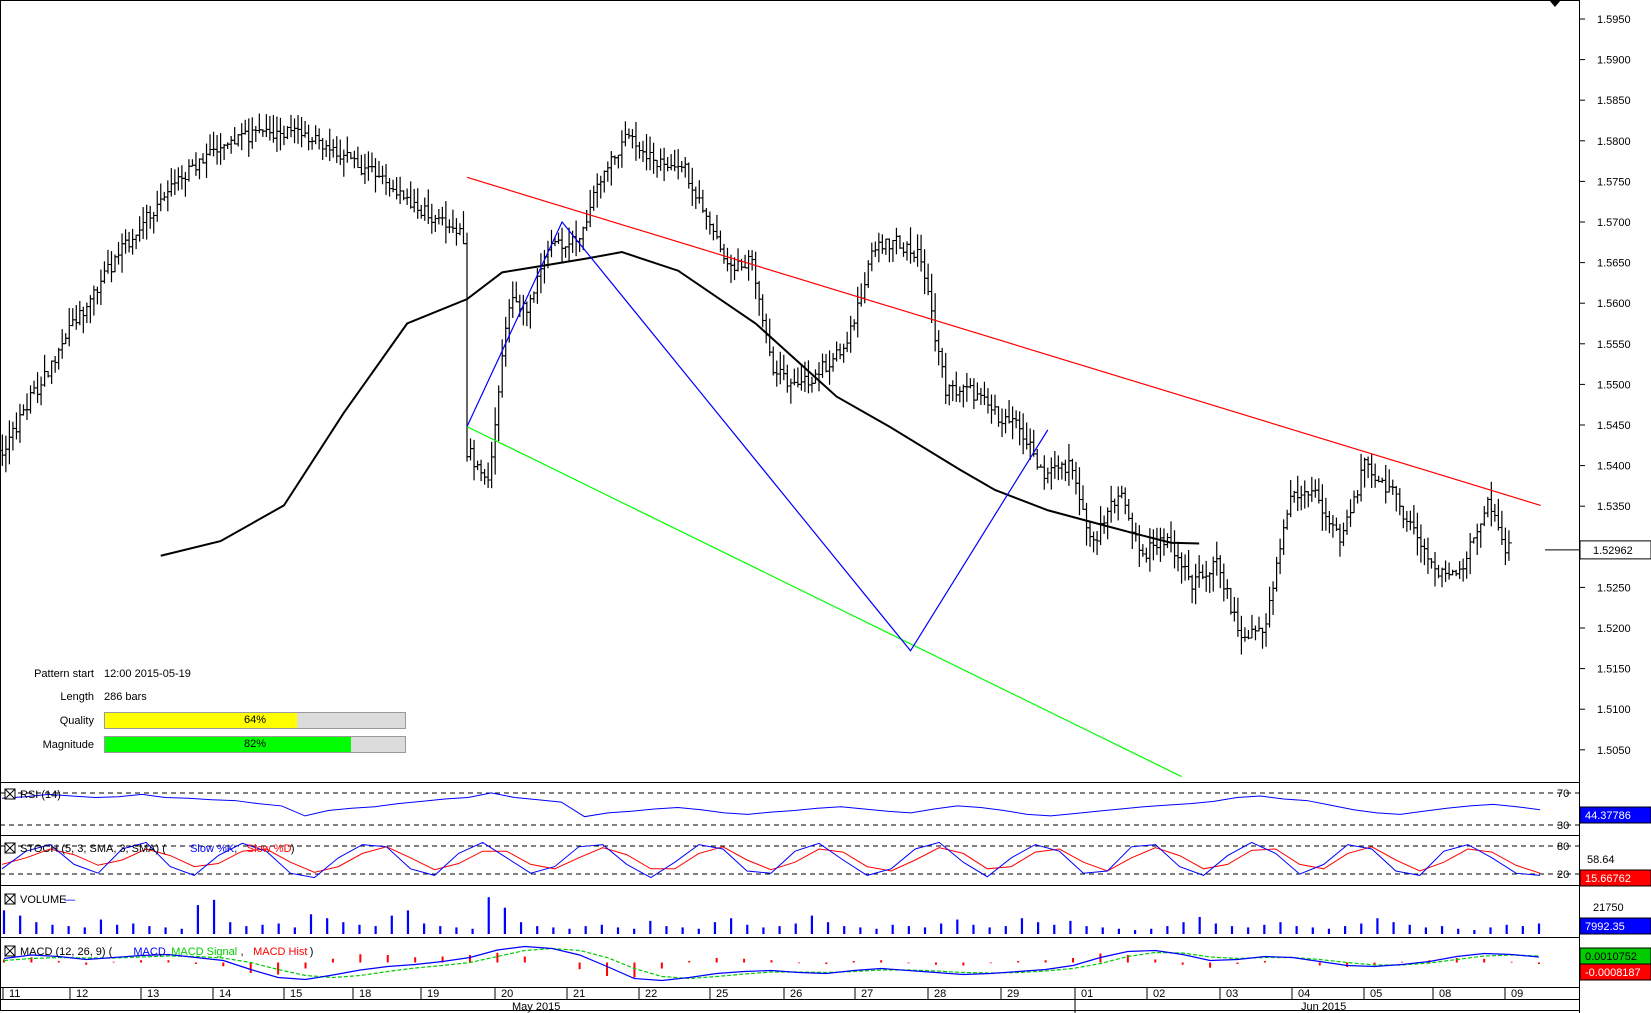 This screenshot has width=1651, height=1013. What do you see at coordinates (1601, 860) in the screenshot?
I see `stoch-value-1: 58.64` at bounding box center [1601, 860].